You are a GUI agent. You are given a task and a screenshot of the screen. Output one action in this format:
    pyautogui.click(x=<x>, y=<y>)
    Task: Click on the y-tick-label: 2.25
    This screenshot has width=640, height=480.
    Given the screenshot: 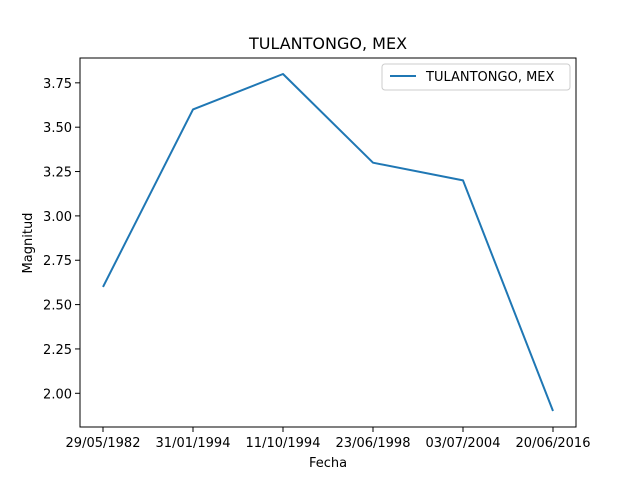 What is the action you would take?
    pyautogui.click(x=57, y=350)
    